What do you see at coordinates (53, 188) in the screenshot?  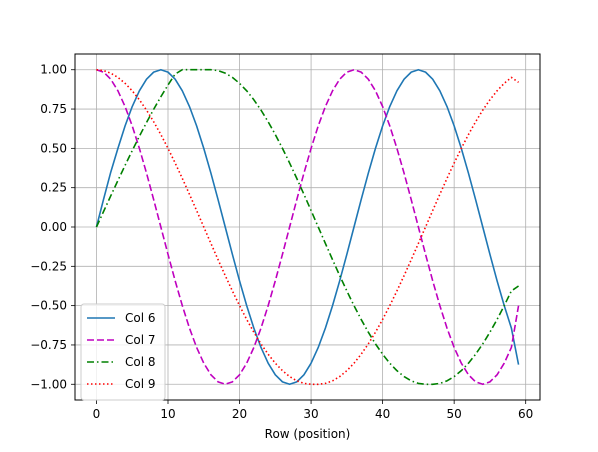 I see `y-tick-label: 0.25` at bounding box center [53, 188].